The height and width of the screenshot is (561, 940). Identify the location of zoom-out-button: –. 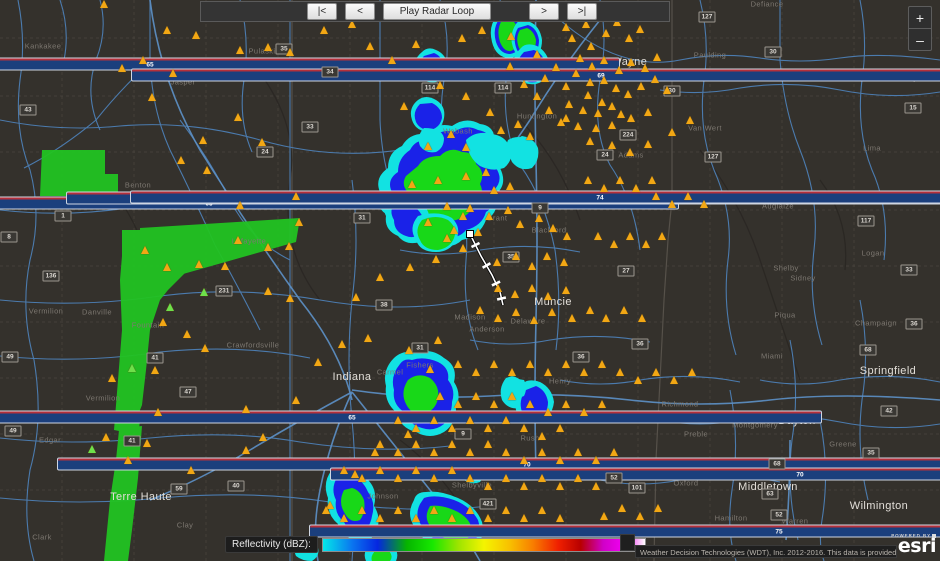
(920, 39).